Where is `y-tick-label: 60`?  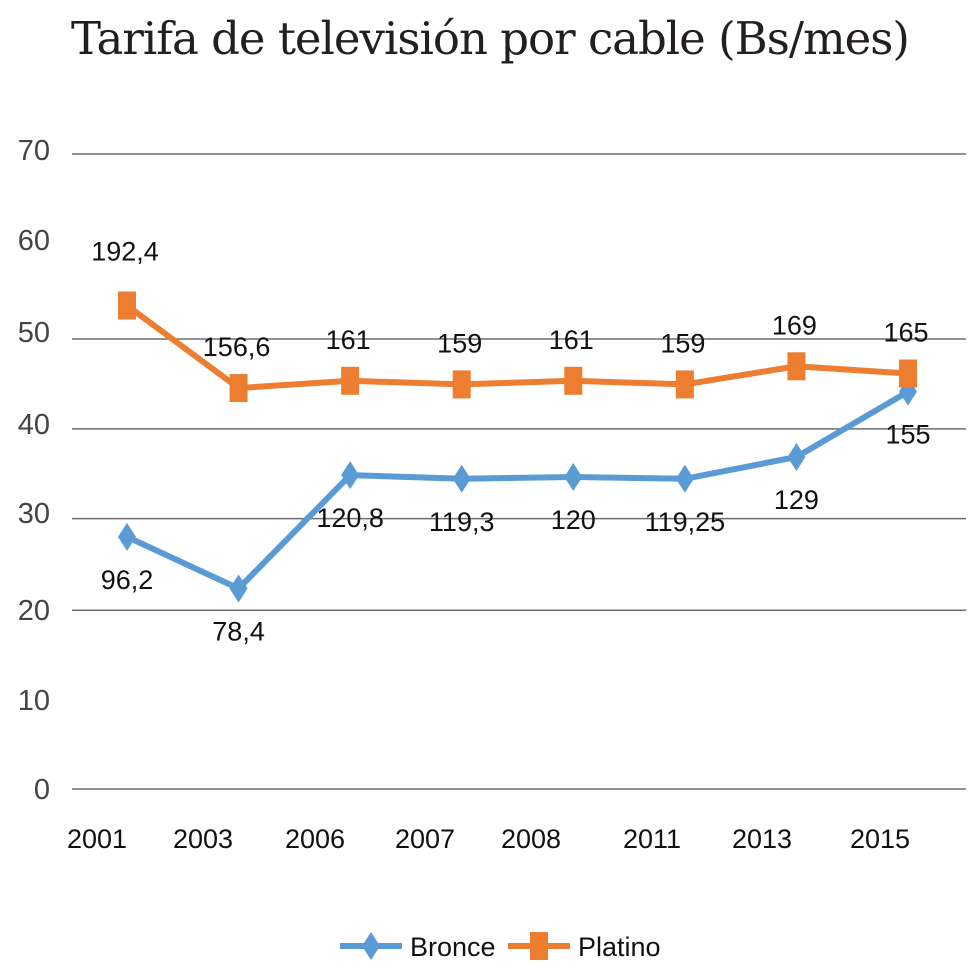
y-tick-label: 60 is located at coordinates (34, 241).